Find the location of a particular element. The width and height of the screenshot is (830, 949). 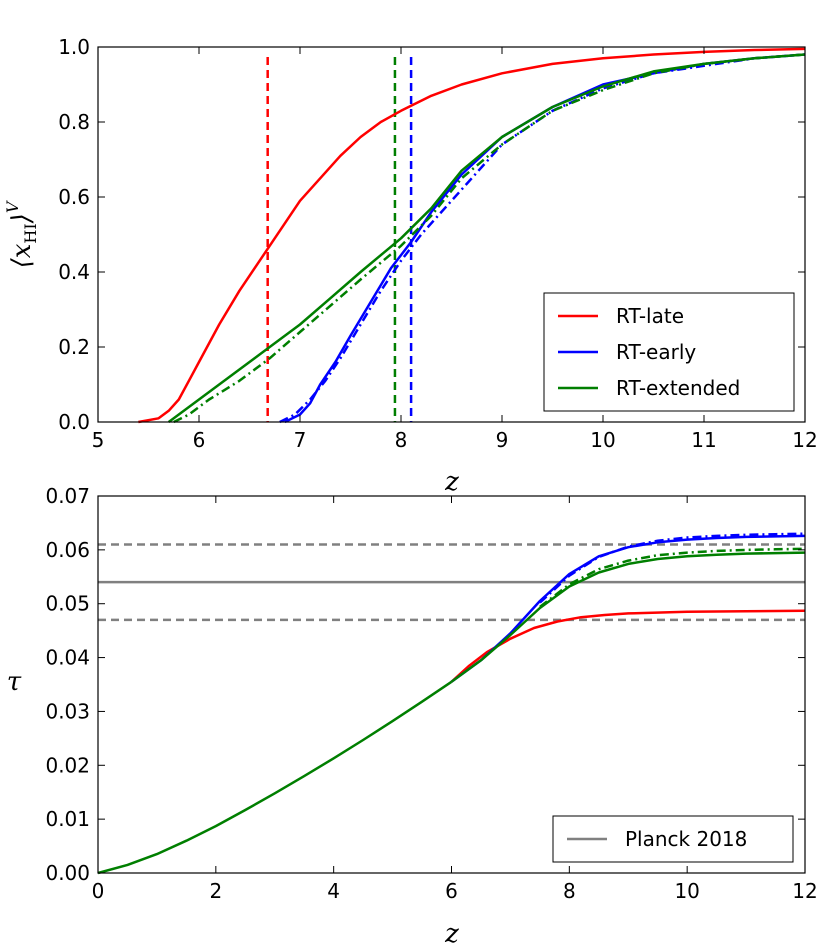

bottom-legend: Planck 2018 is located at coordinates (673, 839).